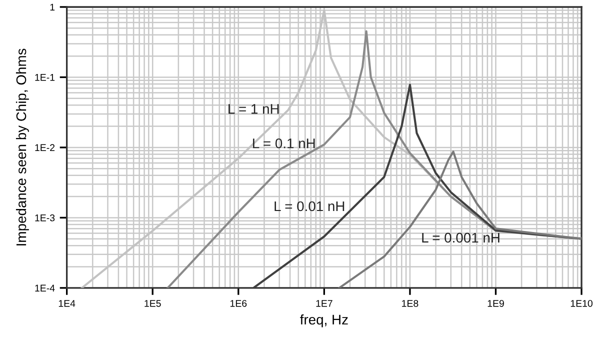 This screenshot has height=349, width=602. What do you see at coordinates (324, 303) in the screenshot?
I see `x-tick-label: 1E7` at bounding box center [324, 303].